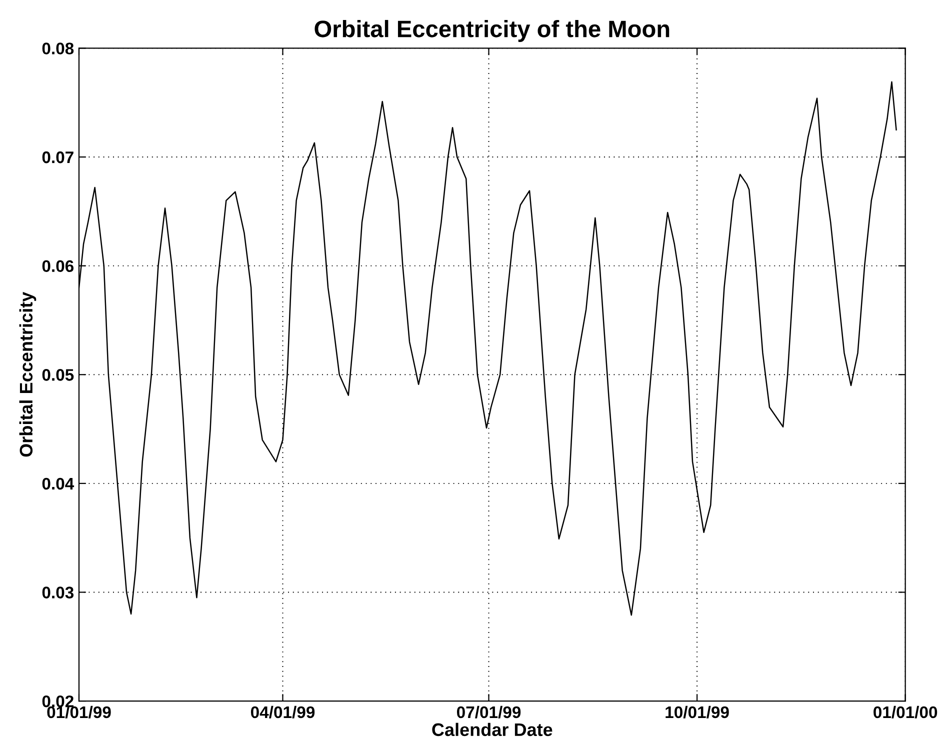 The width and height of the screenshot is (946, 753). Describe the element at coordinates (492, 729) in the screenshot. I see `x-axis-title: Calendar Date` at that location.